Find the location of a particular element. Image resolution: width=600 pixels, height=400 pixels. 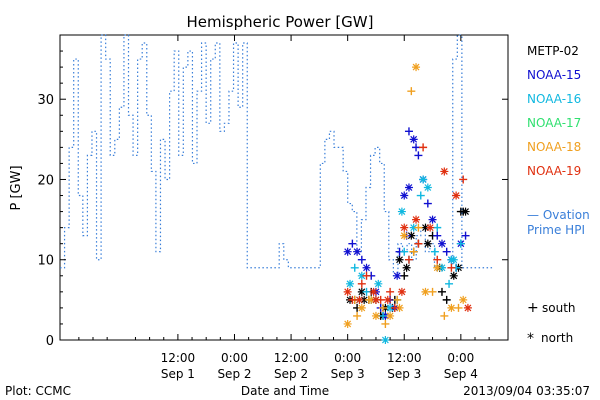

legend-south-label: south is located at coordinates (559, 308).